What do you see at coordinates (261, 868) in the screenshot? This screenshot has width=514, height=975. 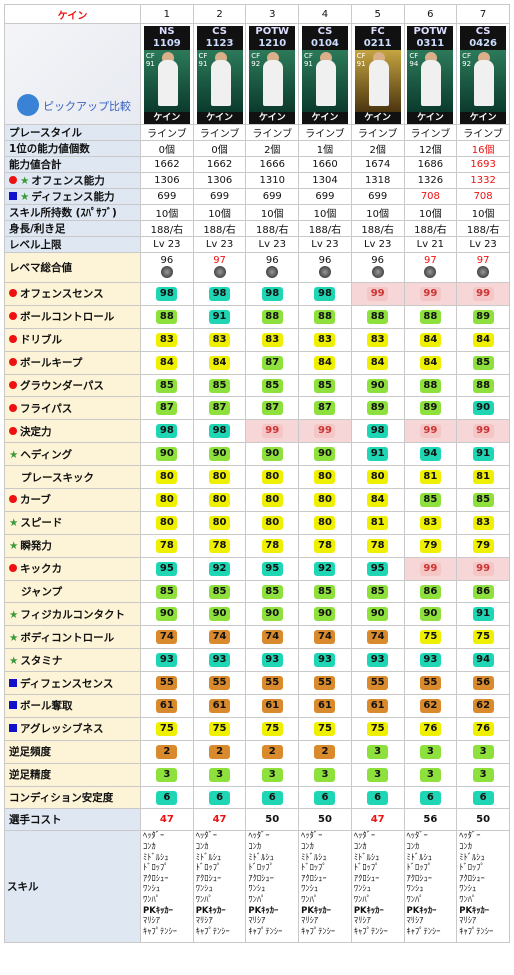 I see `skill-item: ﾄﾞﾛｯﾌﾟ` at bounding box center [261, 868].